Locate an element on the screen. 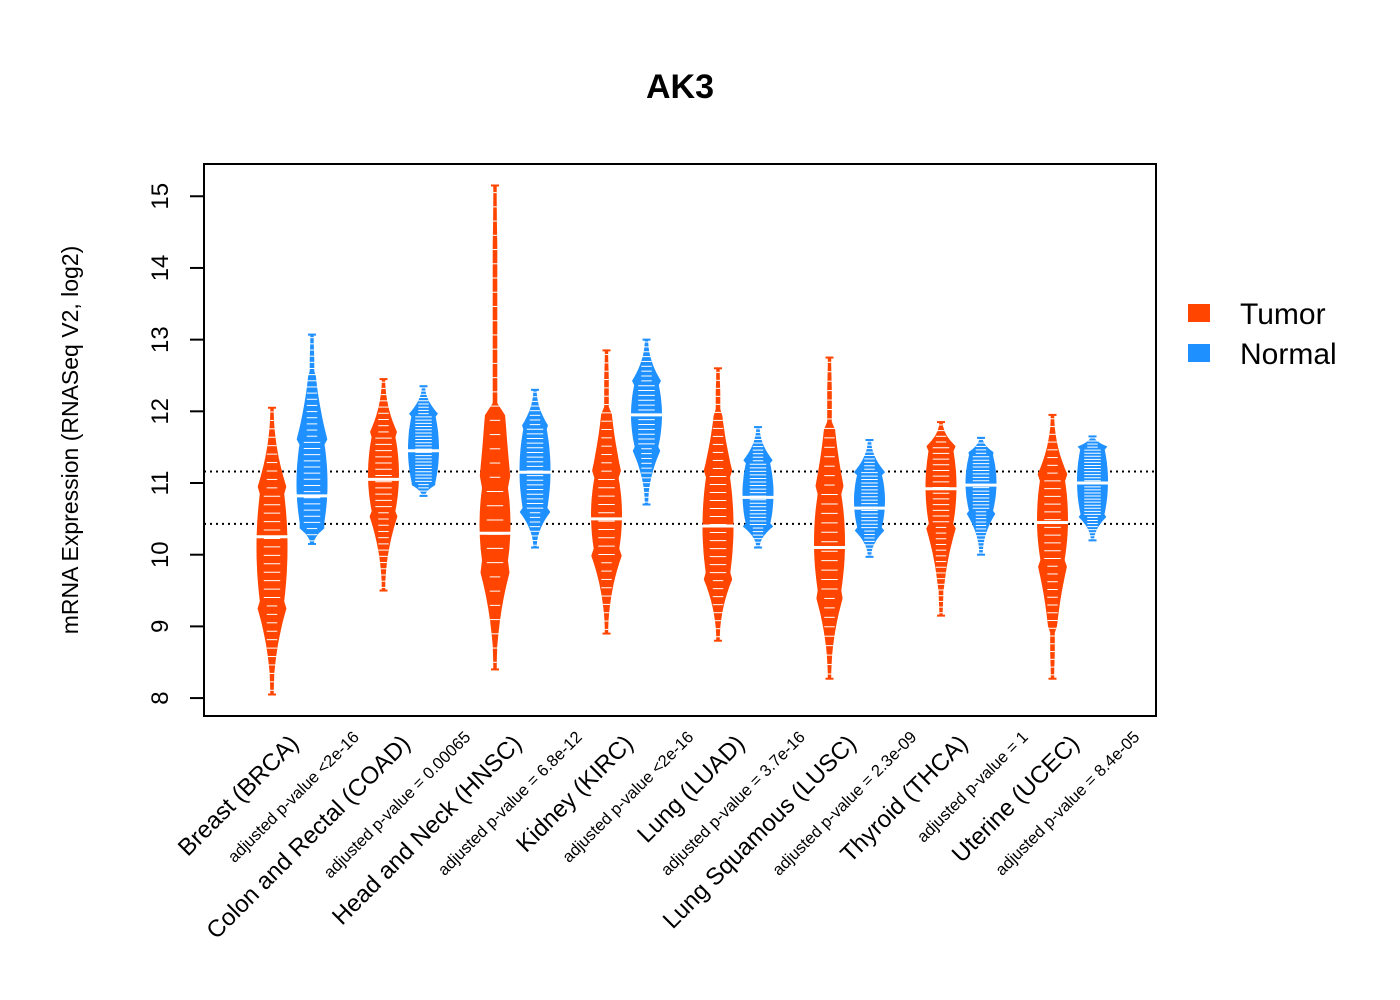  legend: Tumor Normal is located at coordinates (1262, 334).